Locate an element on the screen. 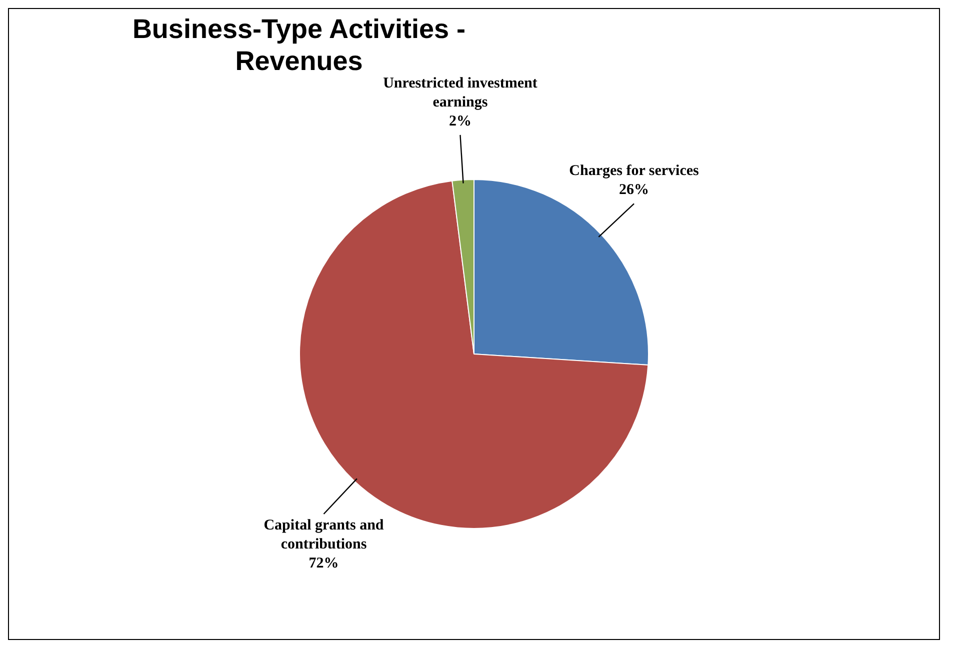 The height and width of the screenshot is (653, 955). data-label: 72% is located at coordinates (323, 563).